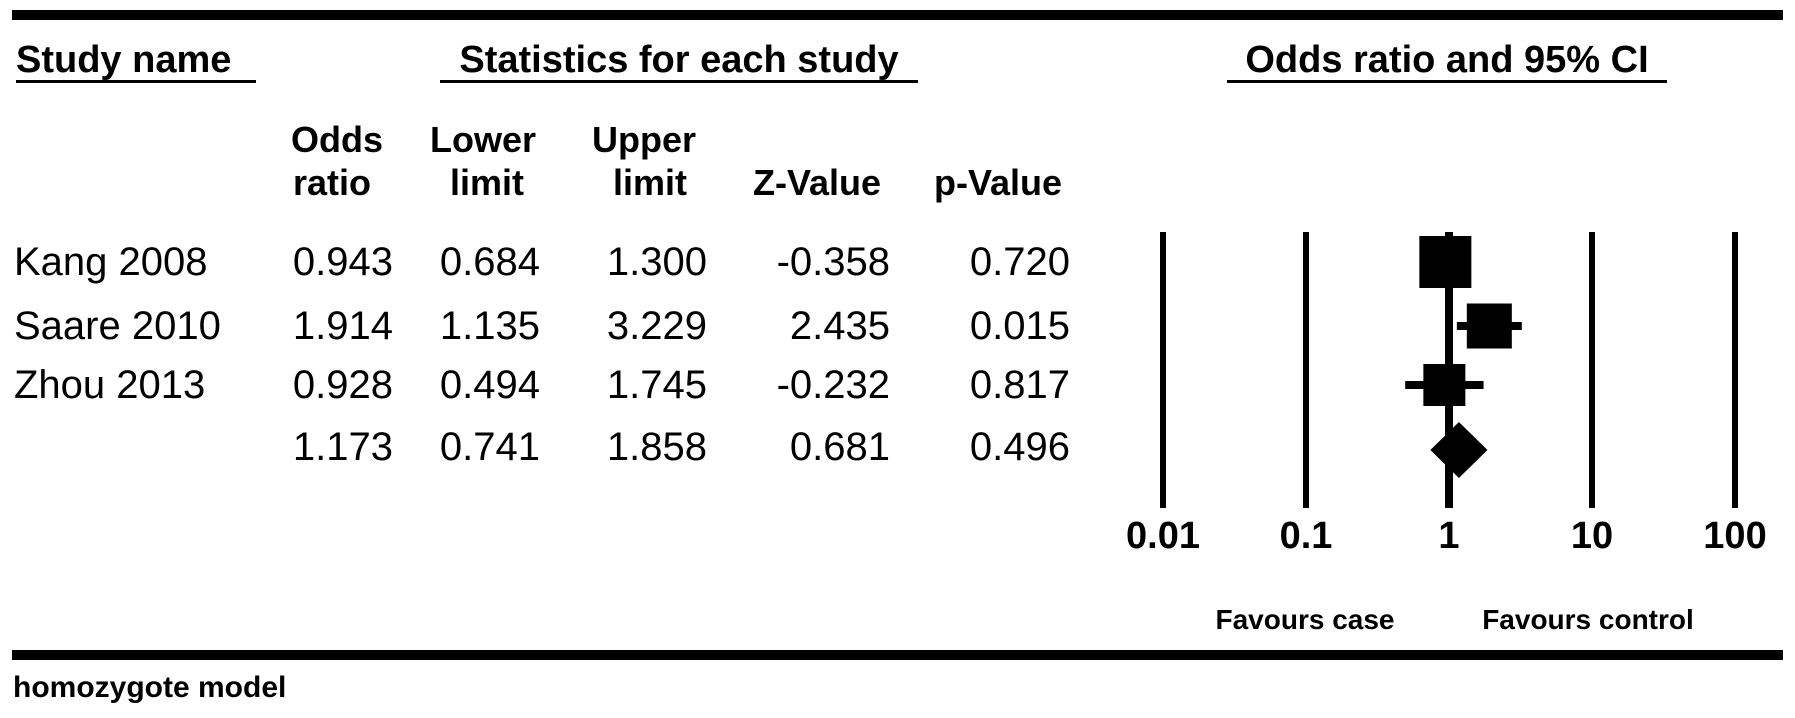 This screenshot has width=1795, height=718. I want to click on z-value: -0.232, so click(833, 385).